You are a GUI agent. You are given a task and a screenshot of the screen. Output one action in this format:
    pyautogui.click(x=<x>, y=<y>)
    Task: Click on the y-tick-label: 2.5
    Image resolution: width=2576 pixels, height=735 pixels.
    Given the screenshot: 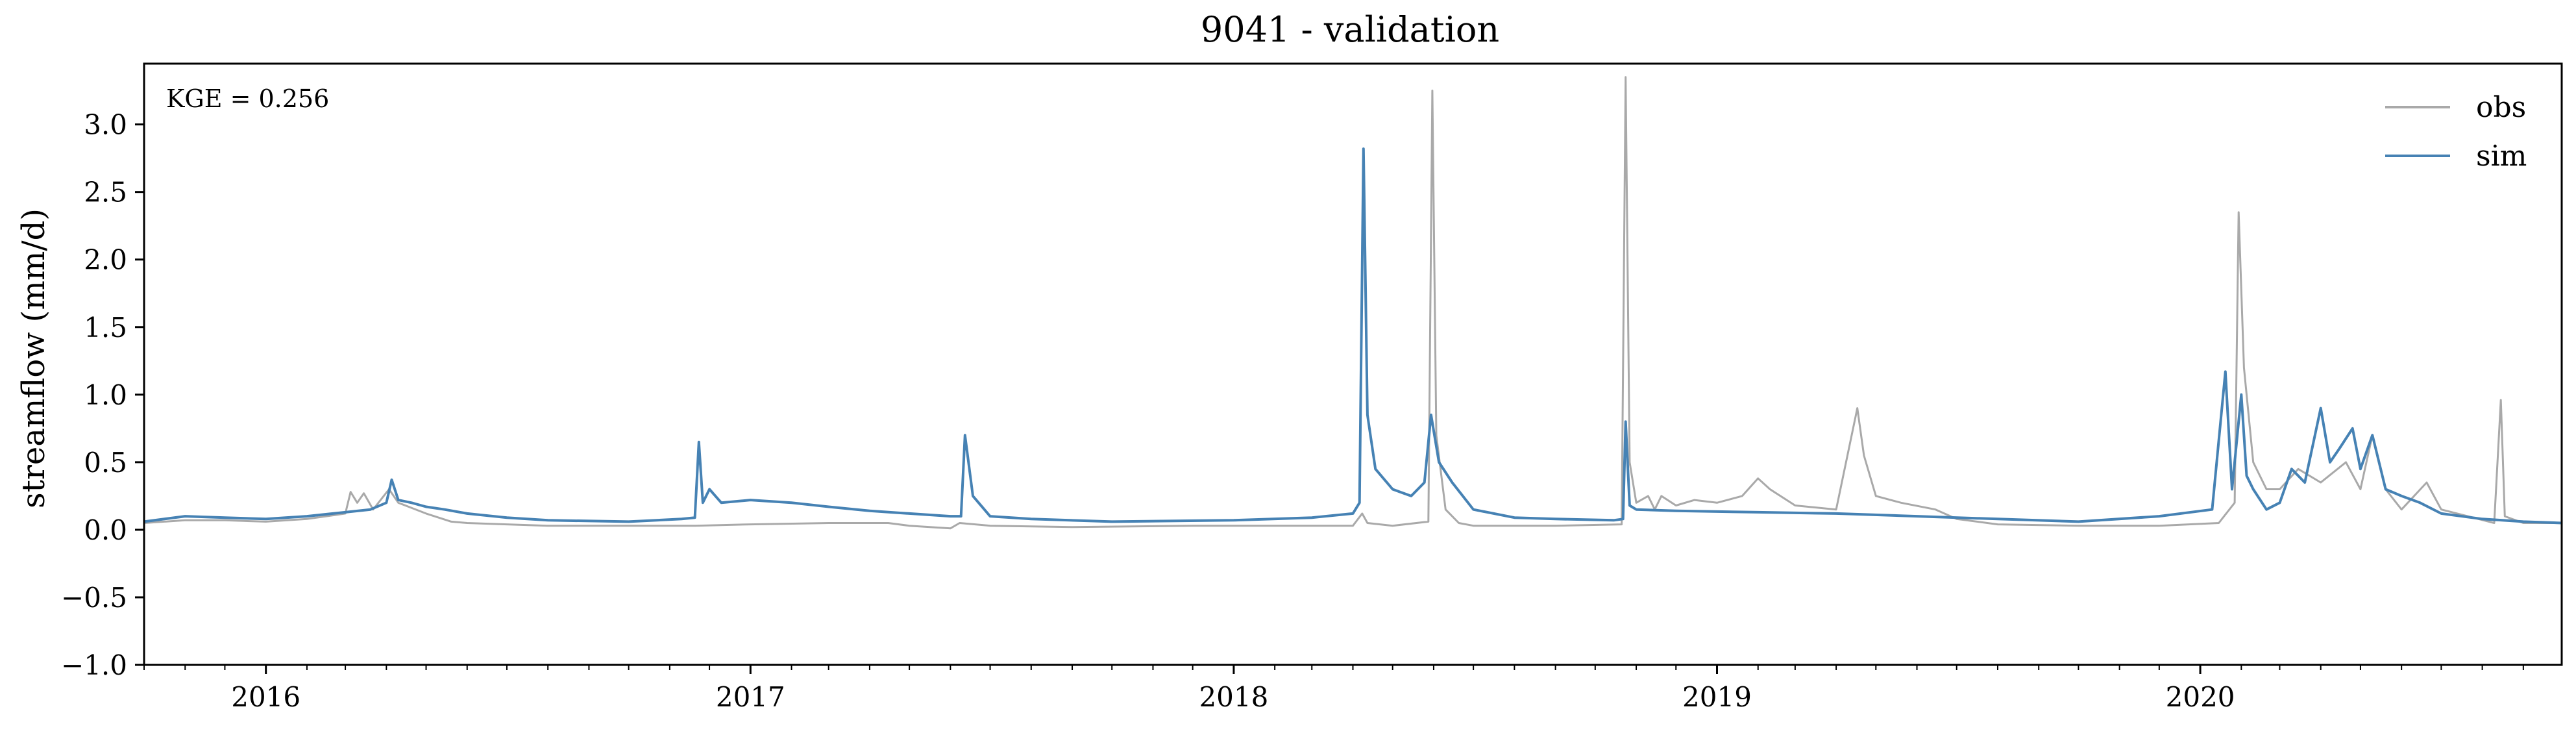 What is the action you would take?
    pyautogui.click(x=105, y=192)
    